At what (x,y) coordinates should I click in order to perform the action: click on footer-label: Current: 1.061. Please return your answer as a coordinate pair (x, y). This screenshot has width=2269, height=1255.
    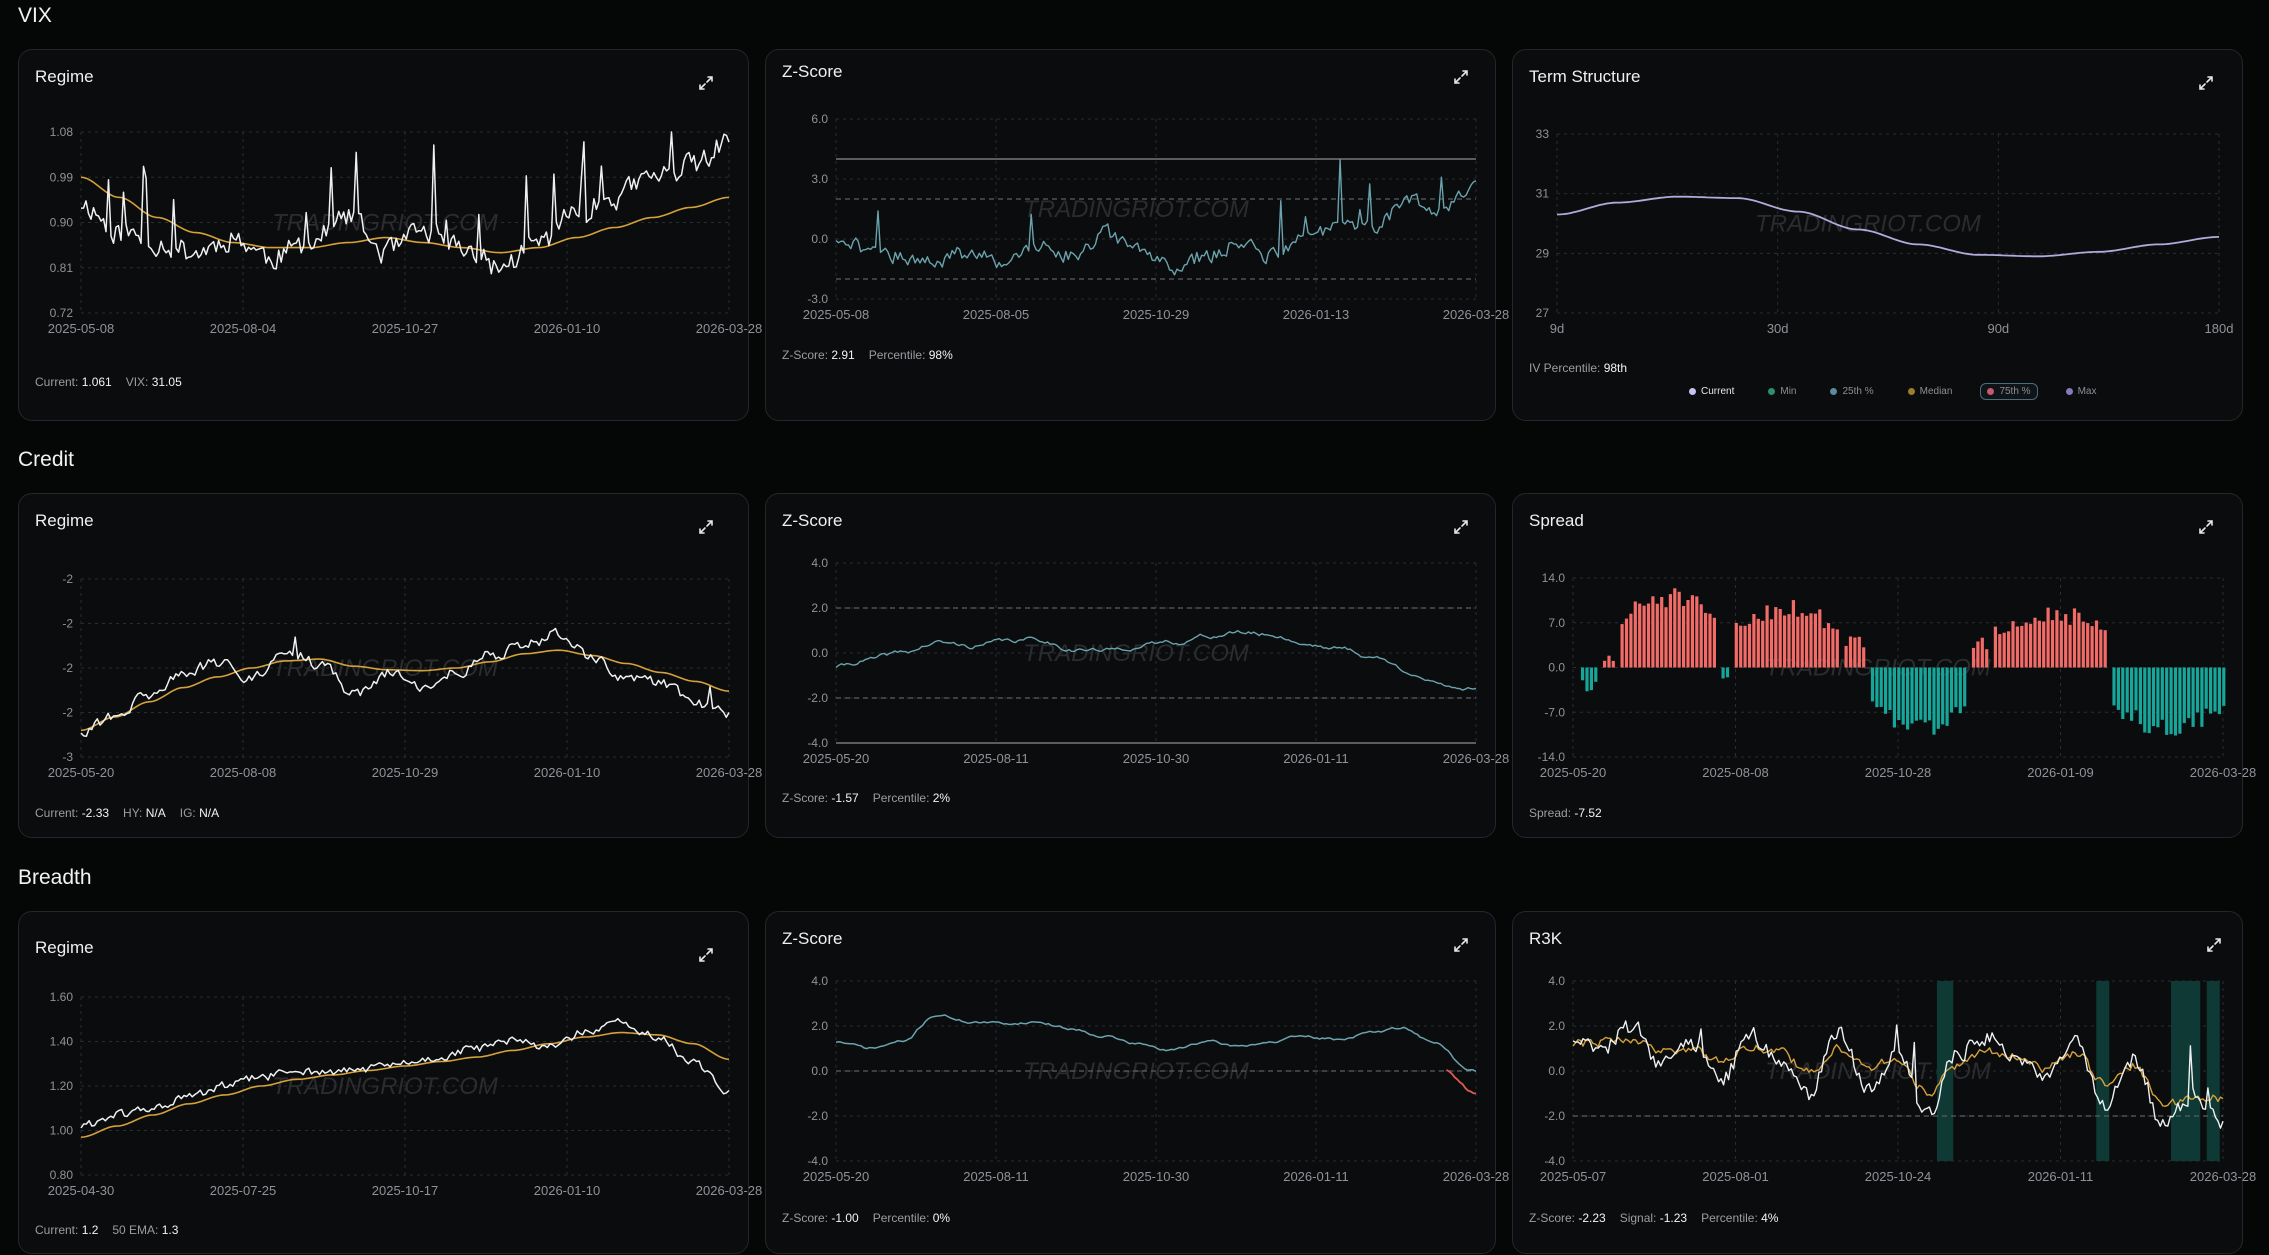
    Looking at the image, I should click on (73, 382).